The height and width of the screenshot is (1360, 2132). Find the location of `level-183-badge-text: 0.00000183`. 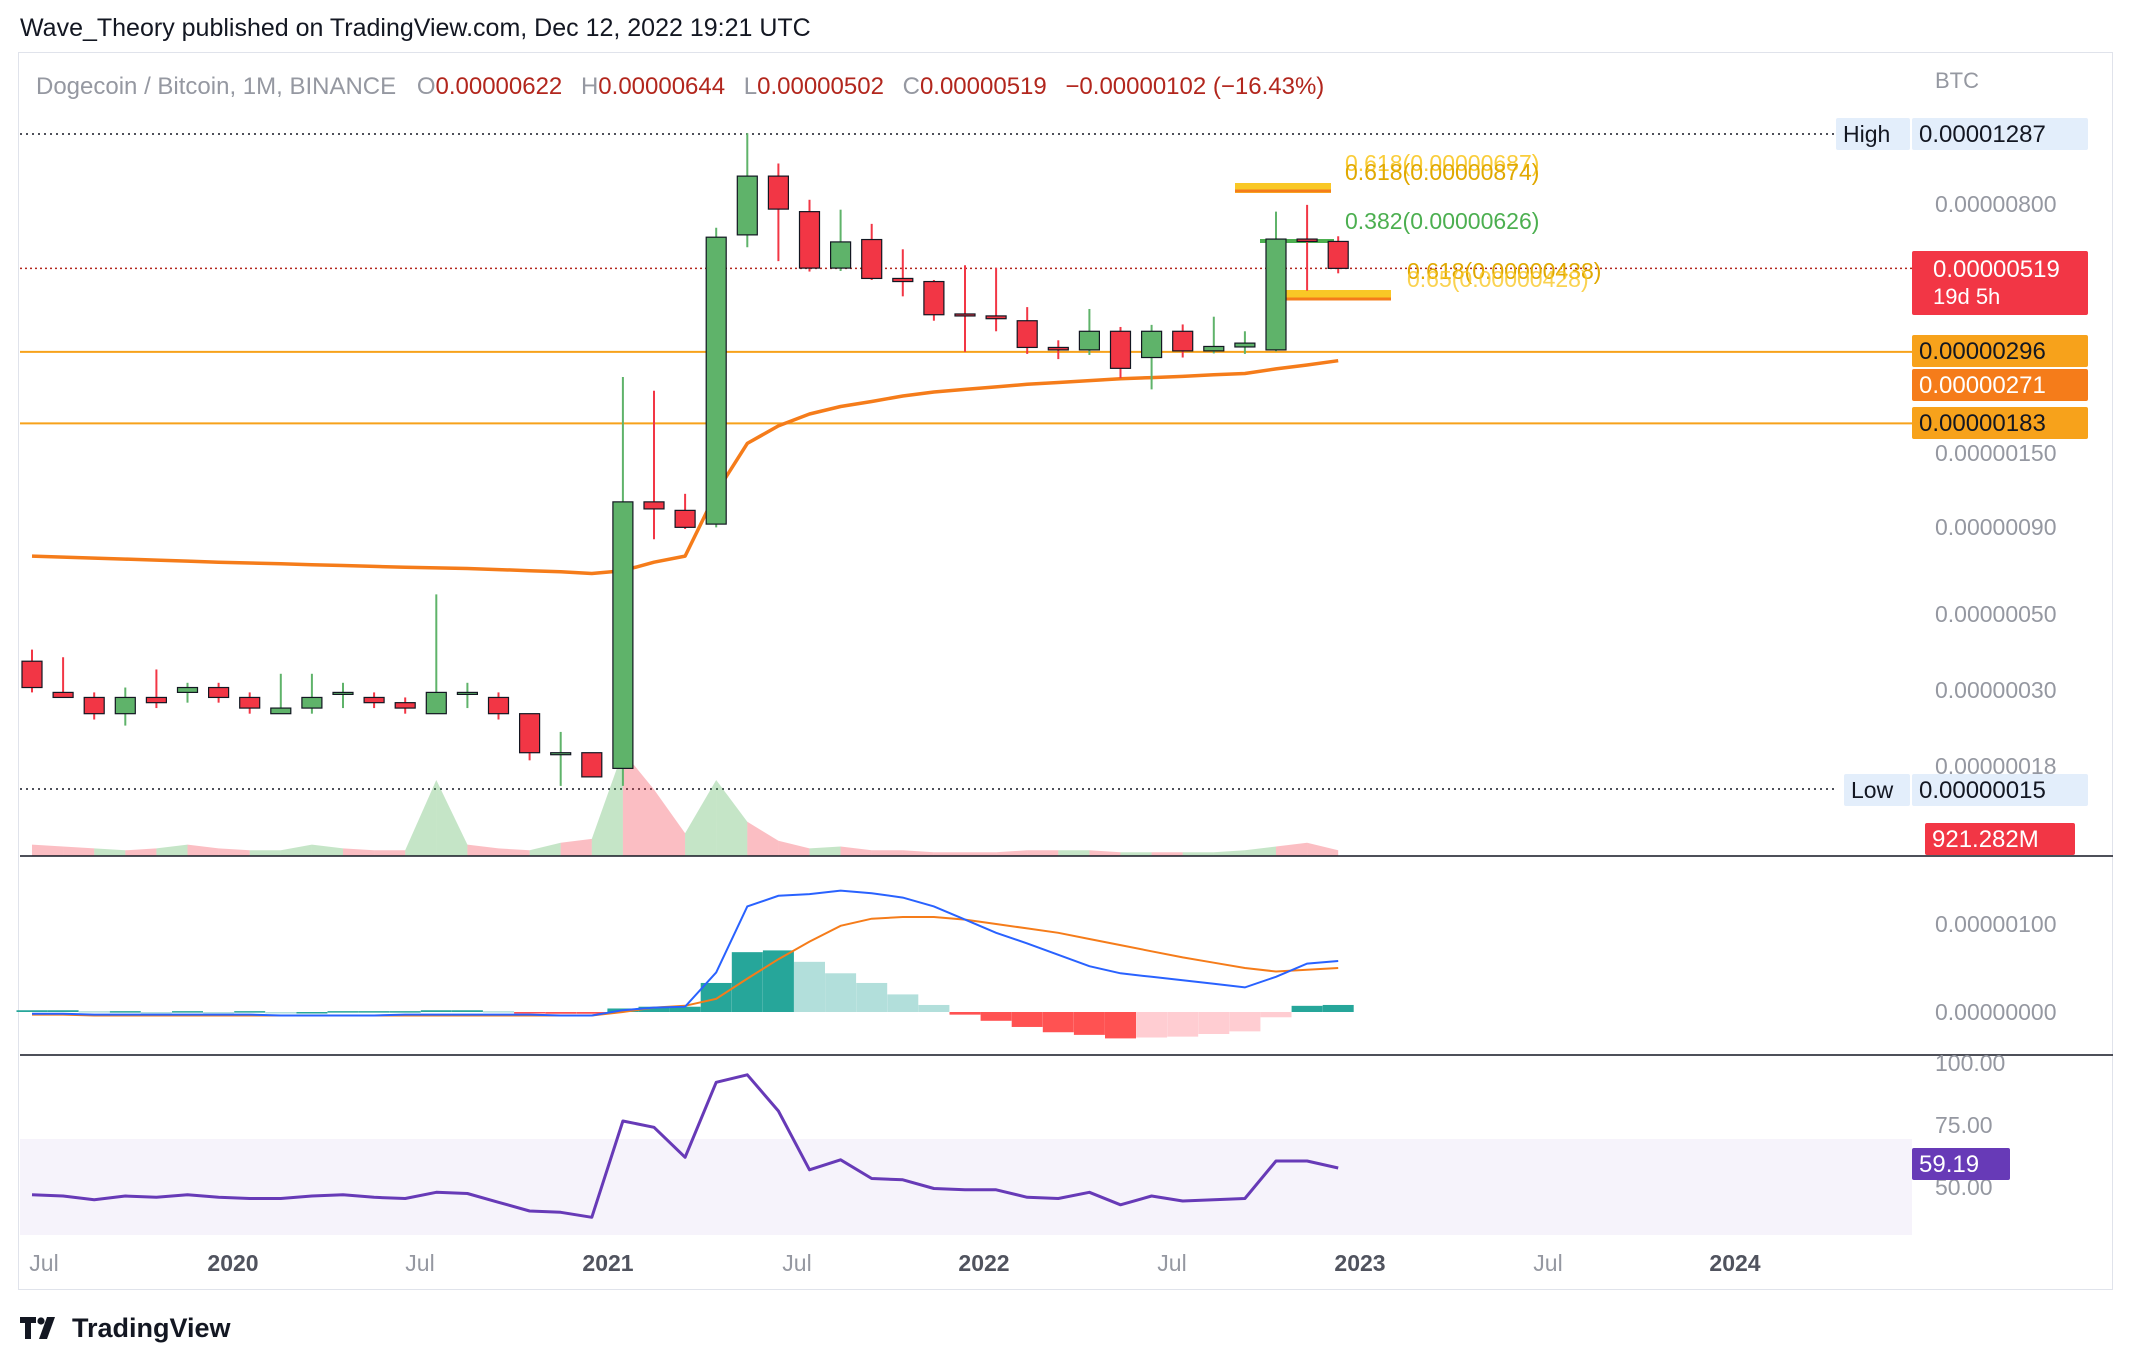

level-183-badge-text: 0.00000183 is located at coordinates (1982, 423).